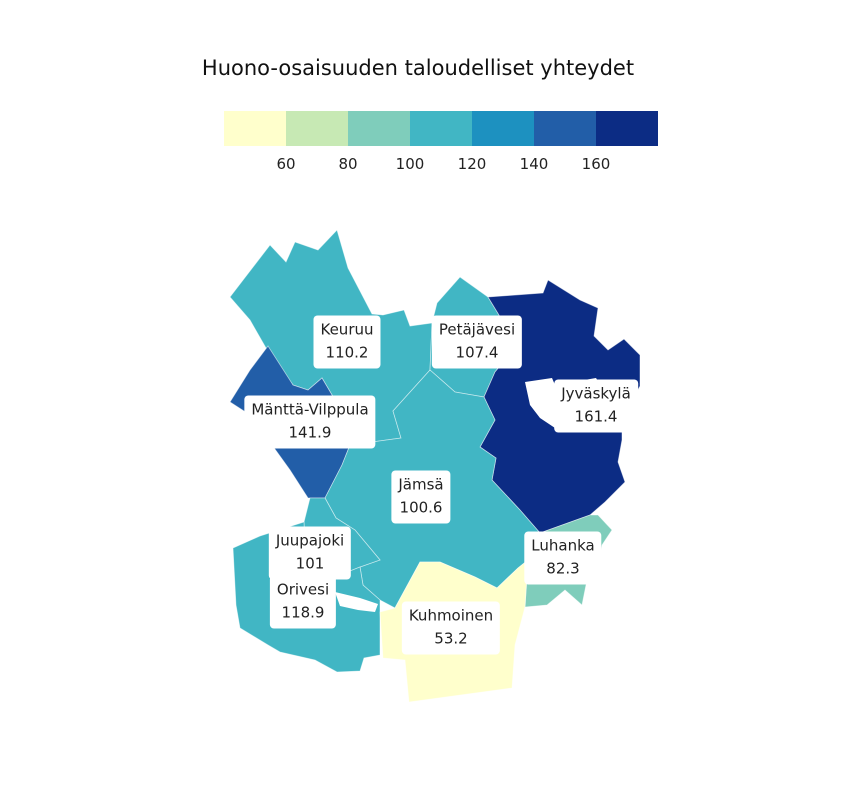  Describe the element at coordinates (596, 164) in the screenshot. I see `legend-tick: 160` at that location.